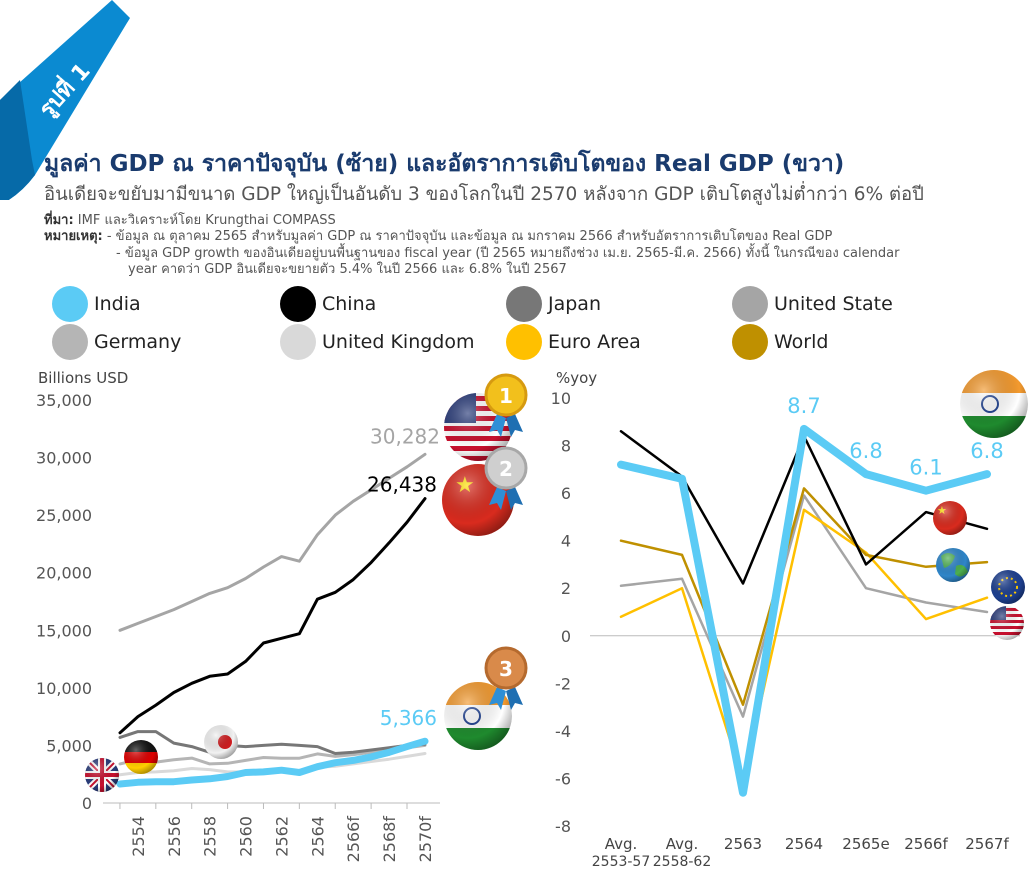 This screenshot has width=1035, height=881. Describe the element at coordinates (281, 836) in the screenshot. I see `left-x-tick-label: 2562` at that location.